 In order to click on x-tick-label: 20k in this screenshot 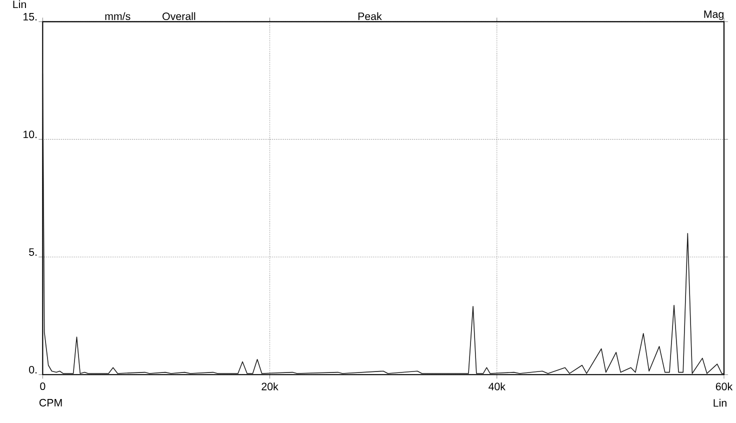, I will do `click(270, 386)`.